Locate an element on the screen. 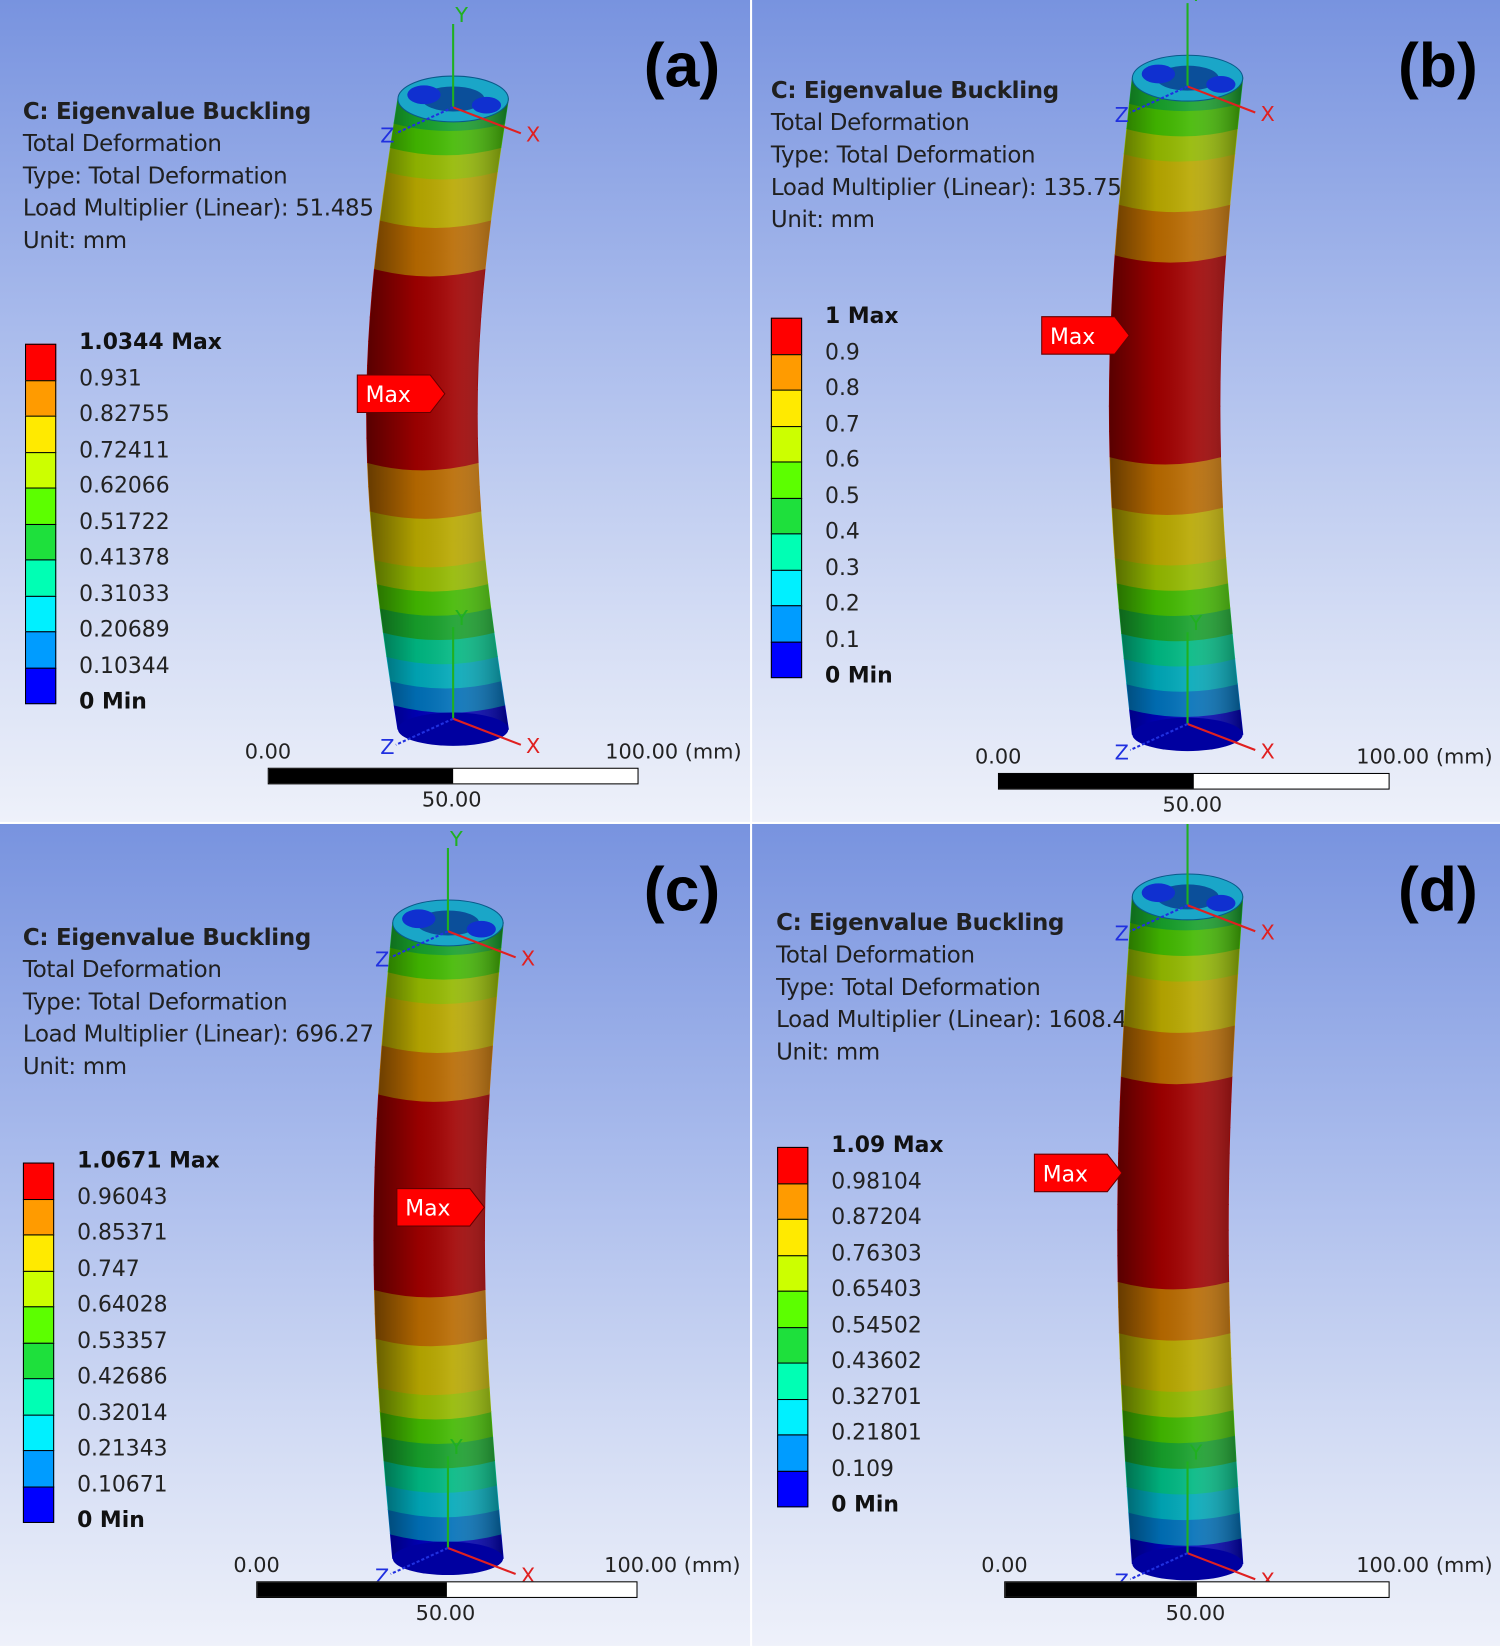 Image resolution: width=1500 pixels, height=1646 pixels. scale-label-left: 0.00 is located at coordinates (268, 751).